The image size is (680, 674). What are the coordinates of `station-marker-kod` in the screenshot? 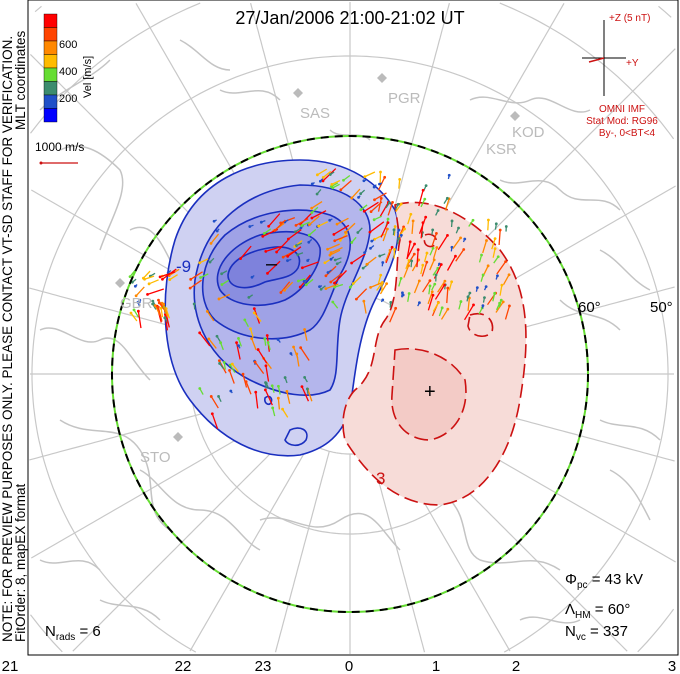 It's located at (515, 116).